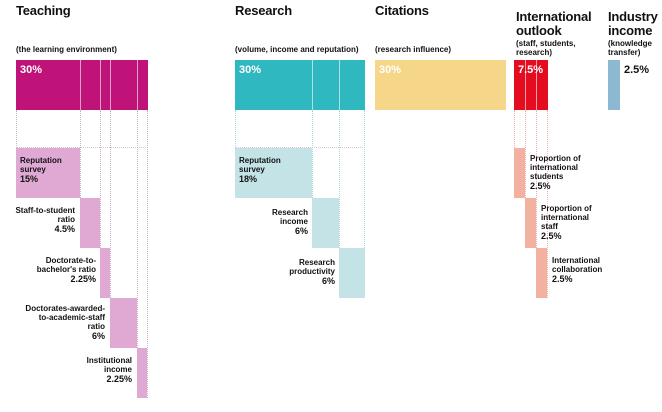  Describe the element at coordinates (531, 70) in the screenshot. I see `international-weight-value: 7.5%` at that location.